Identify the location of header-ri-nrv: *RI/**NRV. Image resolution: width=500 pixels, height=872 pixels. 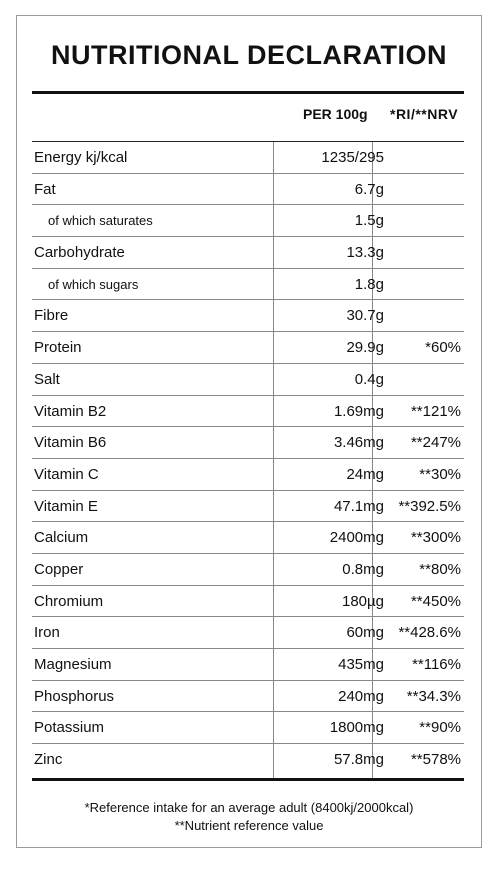
(424, 114).